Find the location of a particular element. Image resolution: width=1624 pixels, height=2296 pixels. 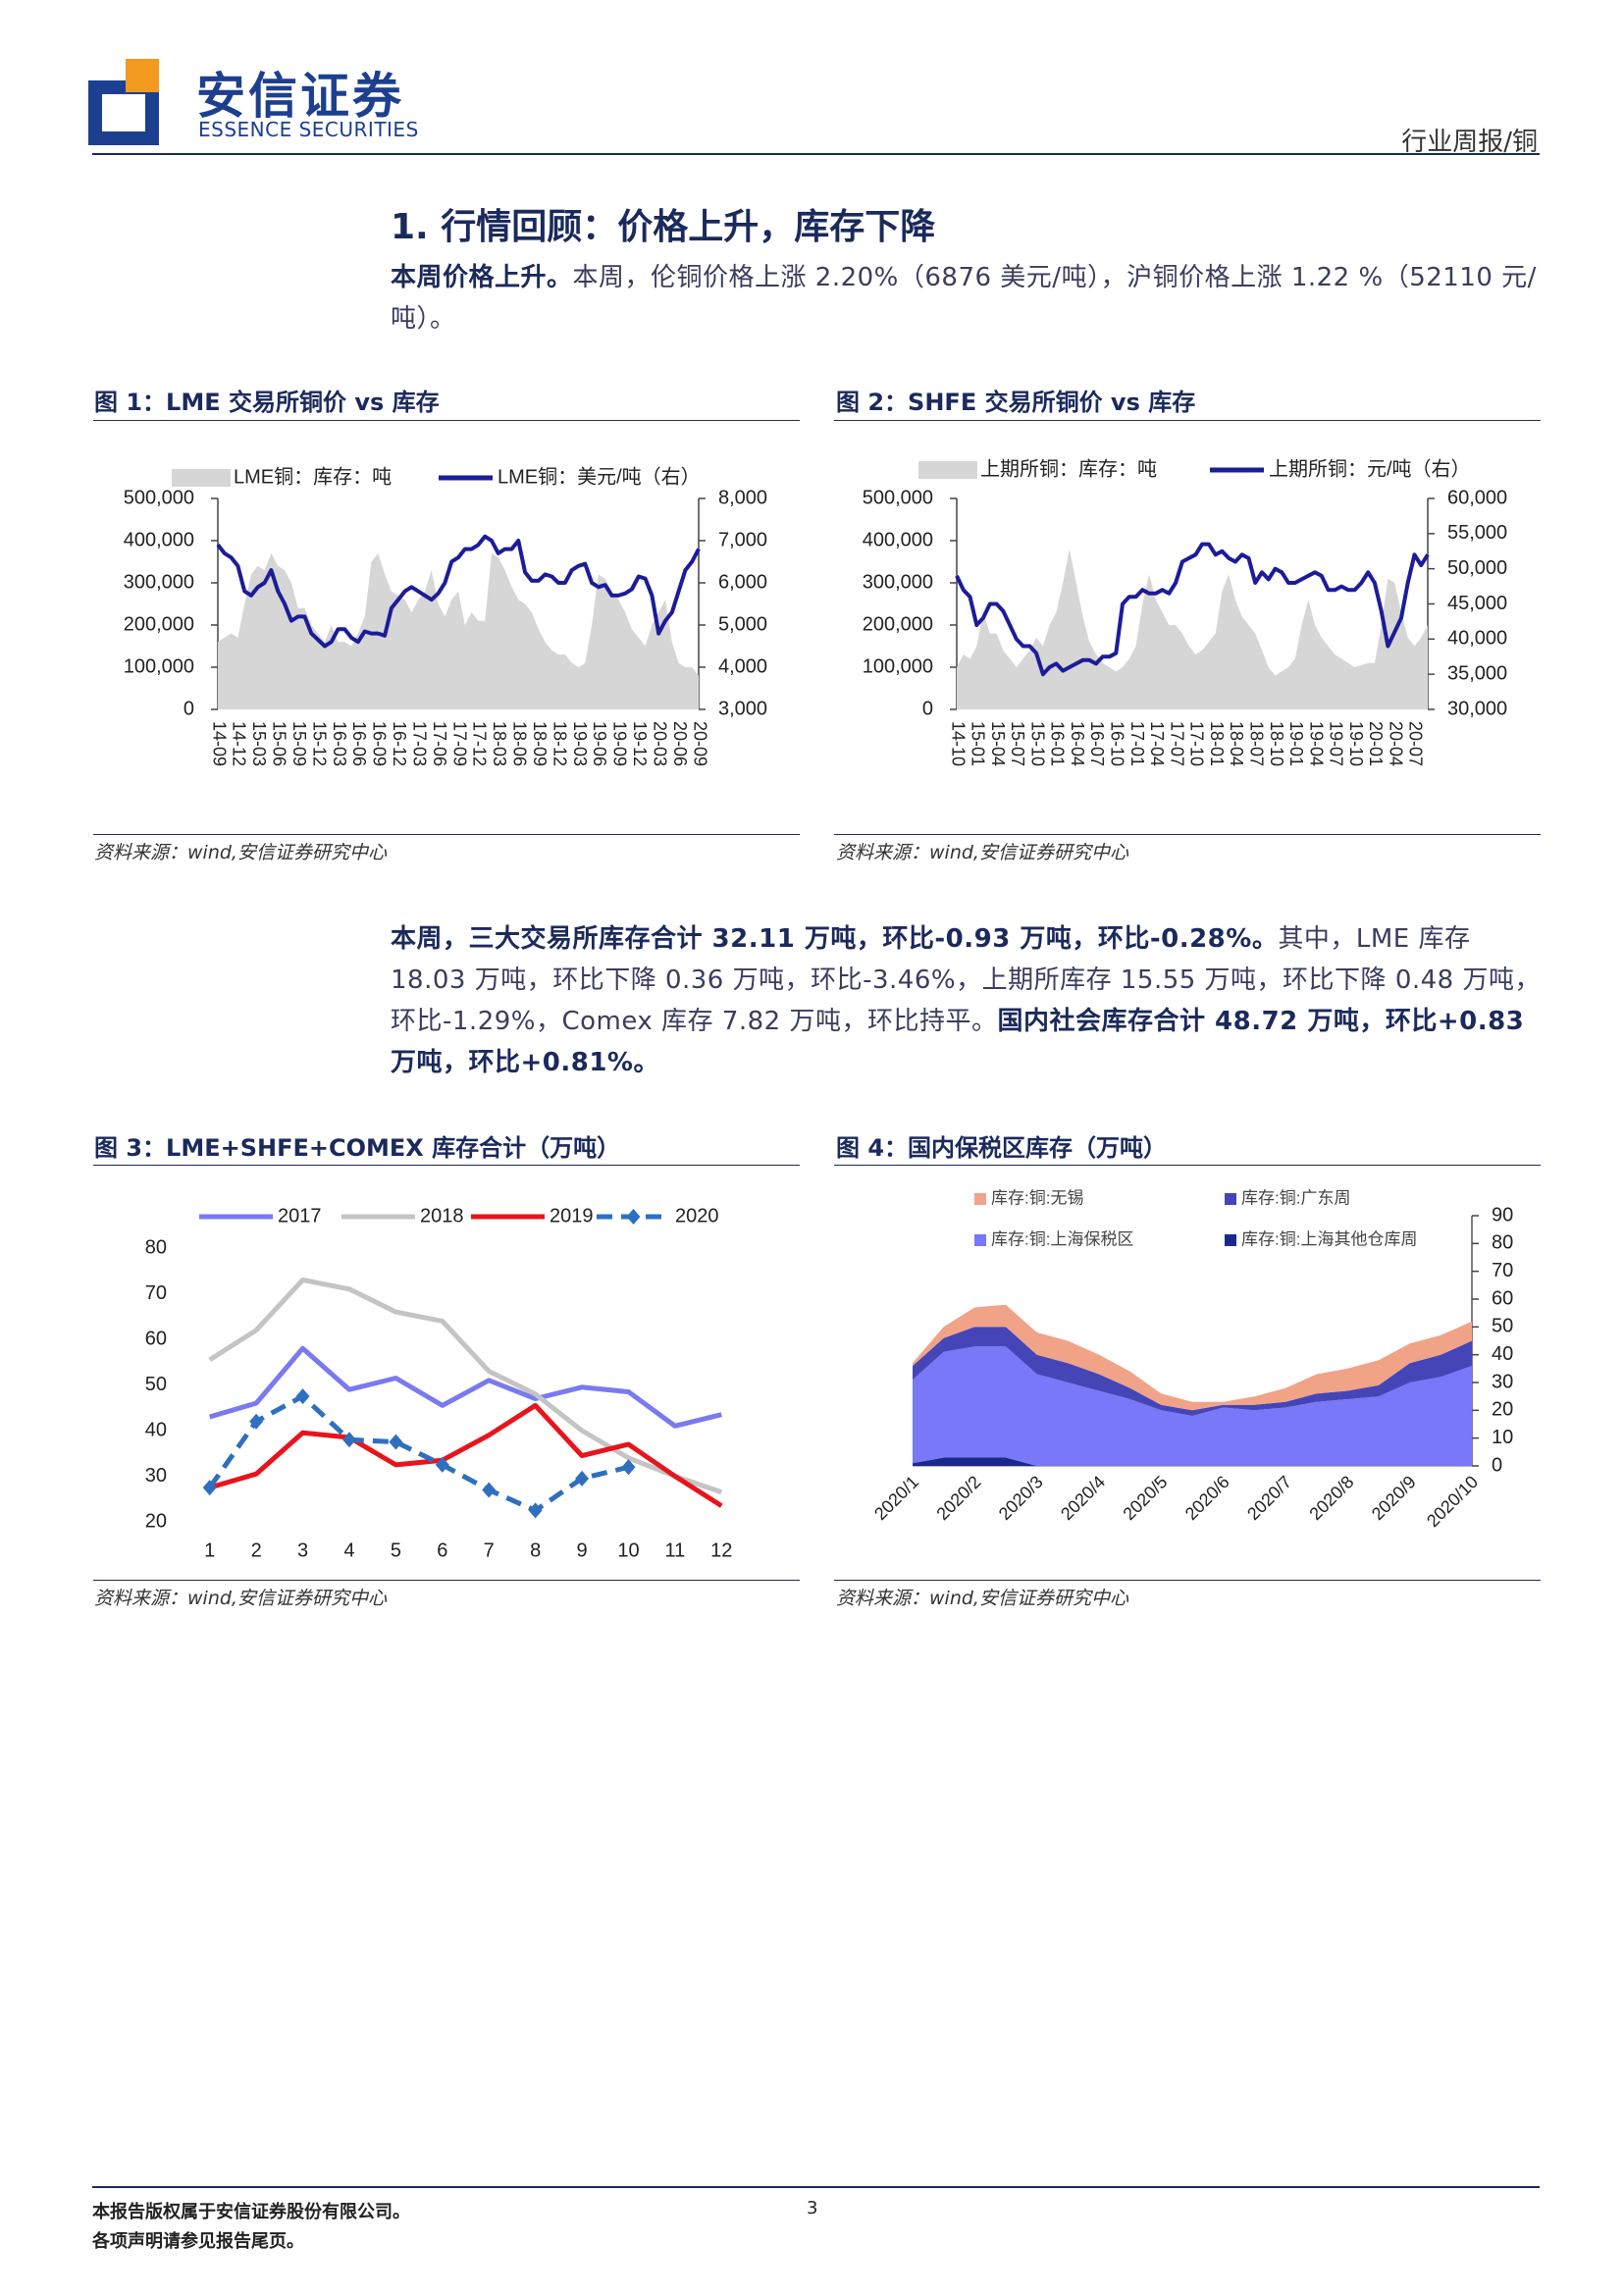

x-tick-label: 19-01 is located at coordinates (1296, 743).